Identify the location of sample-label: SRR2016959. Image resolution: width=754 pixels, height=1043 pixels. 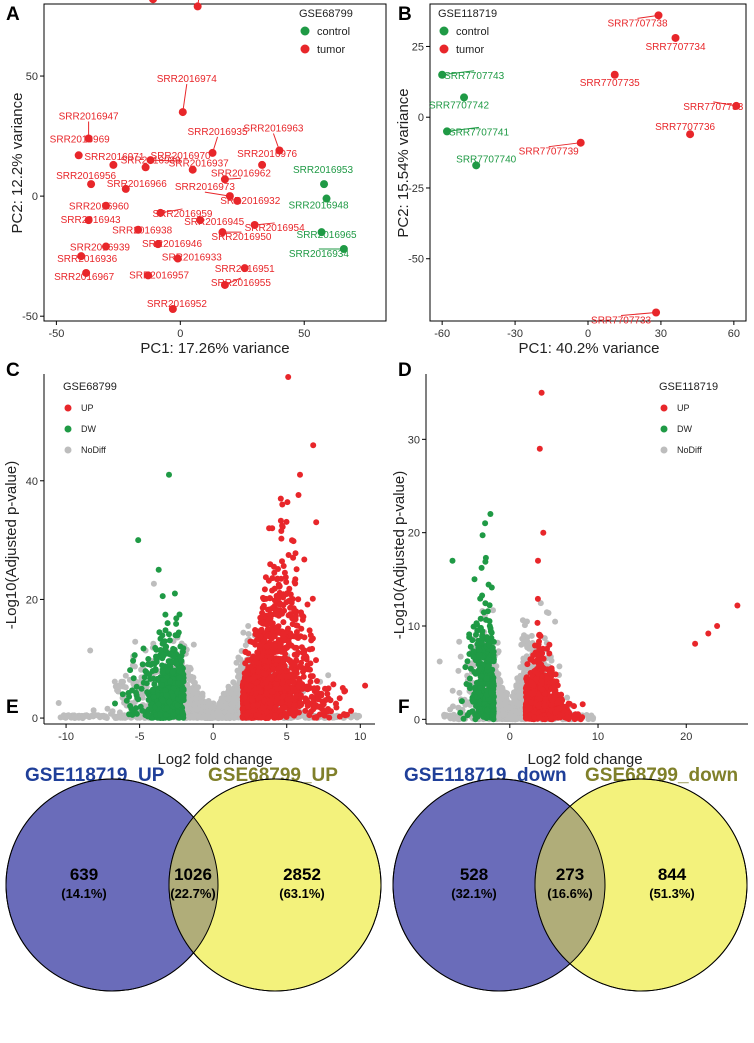
(182, 214).